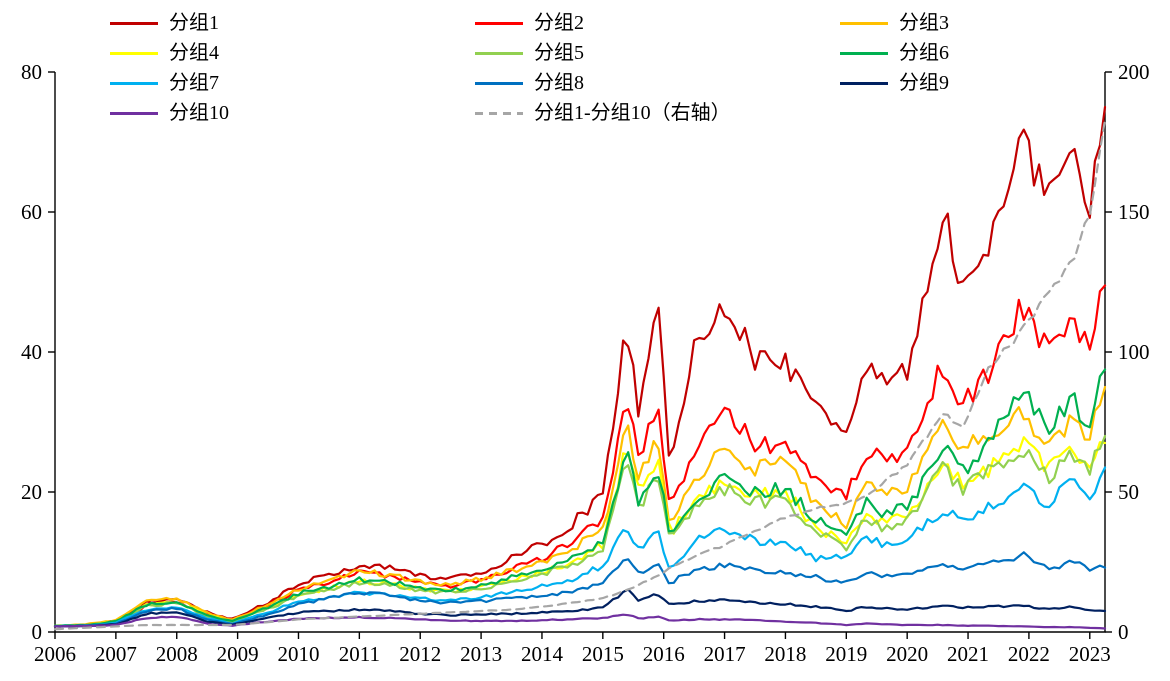  What do you see at coordinates (529, 83) in the screenshot?
I see `legend-item-8: 分组8` at bounding box center [529, 83].